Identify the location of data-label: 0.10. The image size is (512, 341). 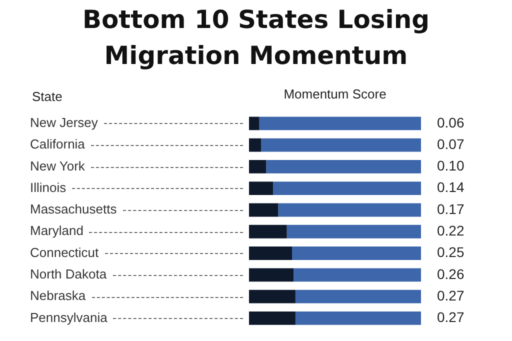
(450, 166).